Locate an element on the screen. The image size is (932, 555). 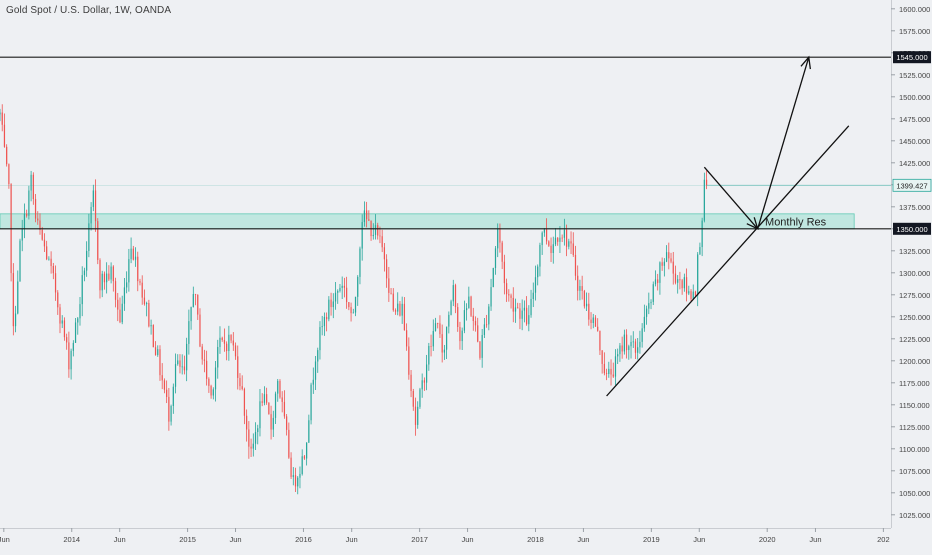
y-tick-label: 1375.000 is located at coordinates (914, 207).